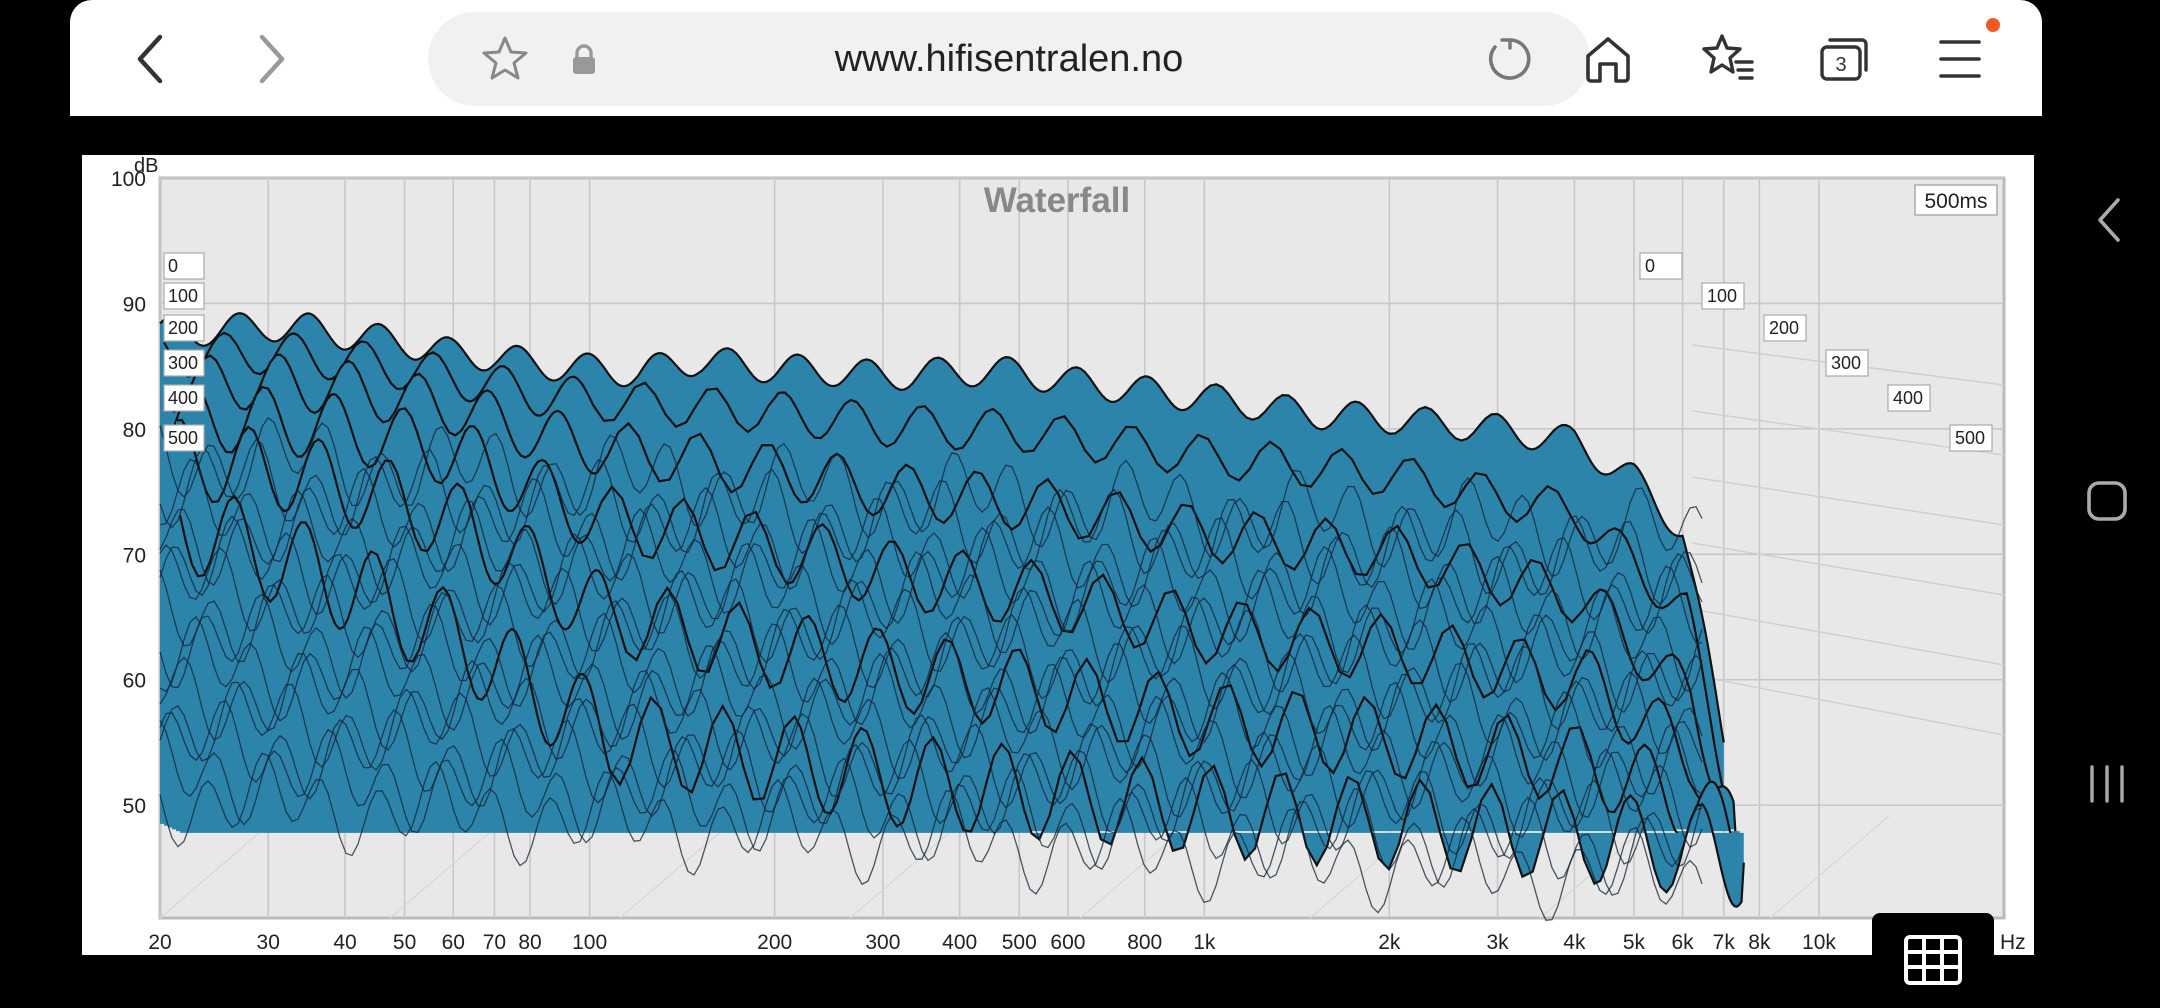 Image resolution: width=2160 pixels, height=1008 pixels. Describe the element at coordinates (1840, 65) in the screenshot. I see `tab-count: 3` at that location.